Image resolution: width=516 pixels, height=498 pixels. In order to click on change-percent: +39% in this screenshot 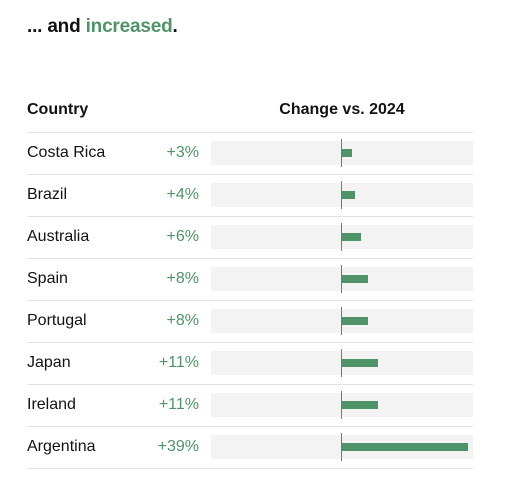, I will do `click(178, 446)`.